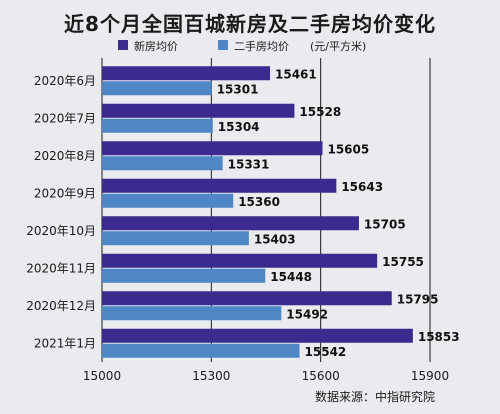  What do you see at coordinates (296, 74) in the screenshot?
I see `data-label-new-house: 15461` at bounding box center [296, 74].